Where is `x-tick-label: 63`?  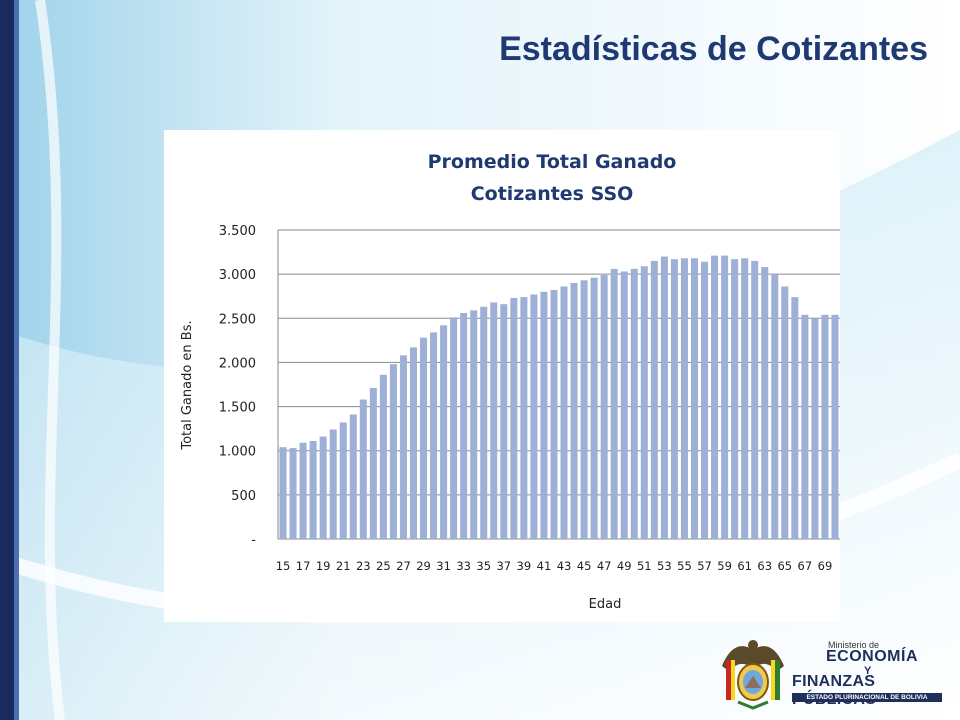 x-tick-label: 63 is located at coordinates (764, 566).